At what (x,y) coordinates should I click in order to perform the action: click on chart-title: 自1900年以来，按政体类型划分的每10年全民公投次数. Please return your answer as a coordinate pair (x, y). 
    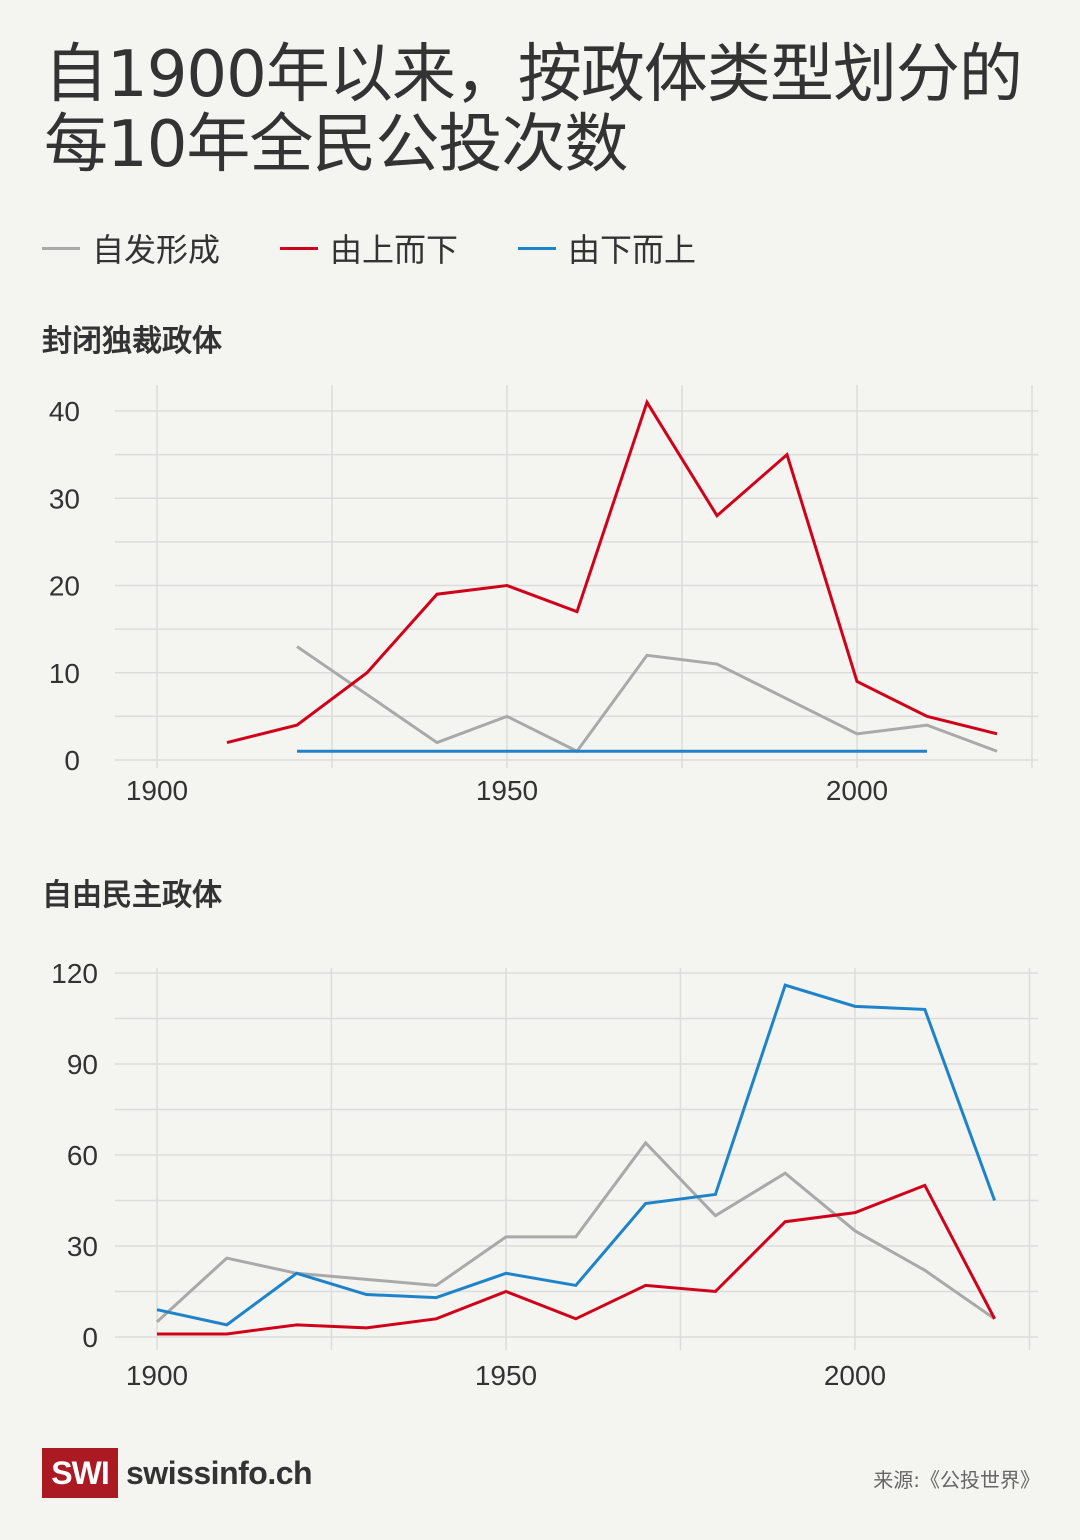
    Looking at the image, I should click on (533, 110).